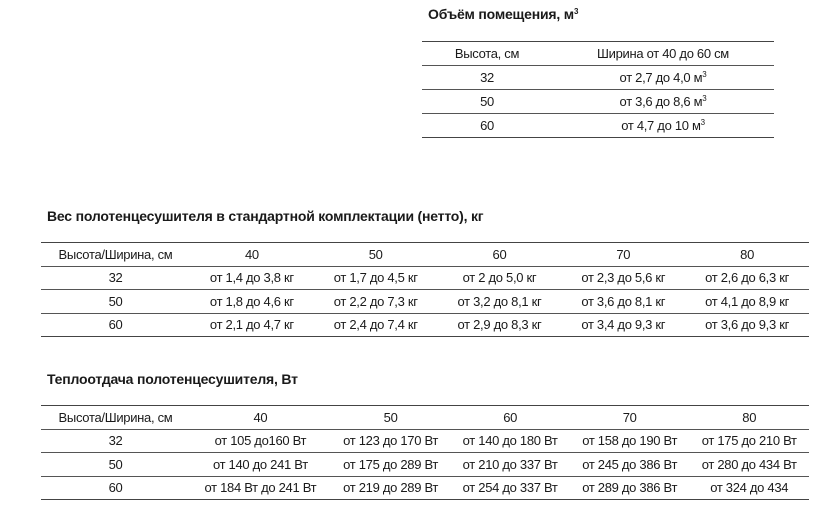 Image resolution: width=838 pixels, height=519 pixels. I want to click on table-row: 50 от 3,6 до 8,6 м3, so click(598, 102).